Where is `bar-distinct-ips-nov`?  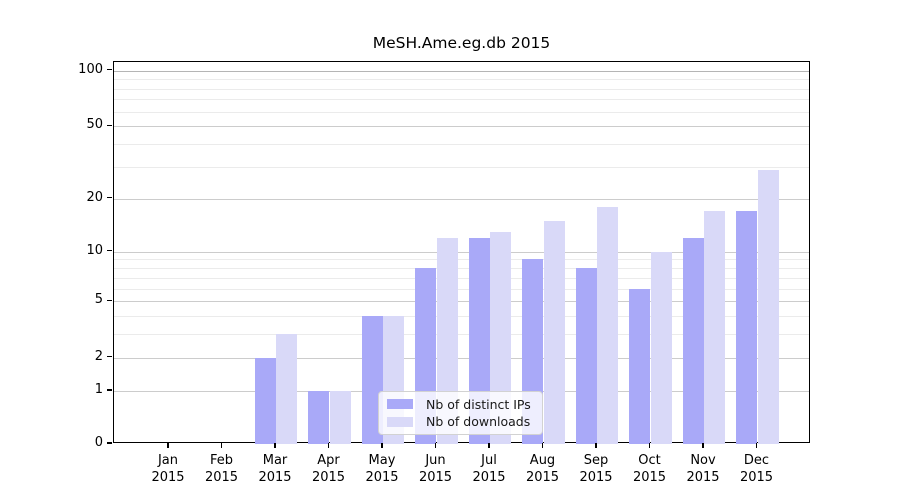
bar-distinct-ips-nov is located at coordinates (693, 341).